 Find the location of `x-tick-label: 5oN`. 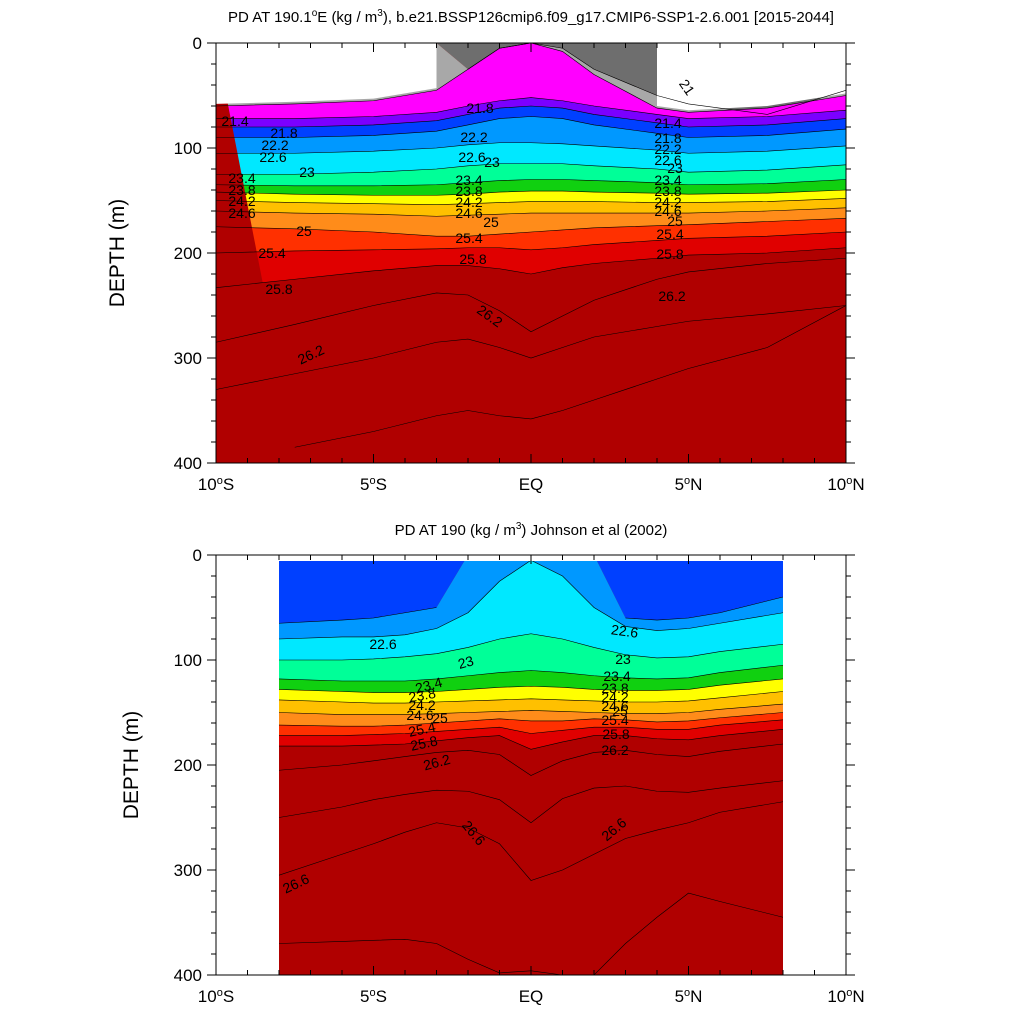

x-tick-label: 5oN is located at coordinates (689, 484).